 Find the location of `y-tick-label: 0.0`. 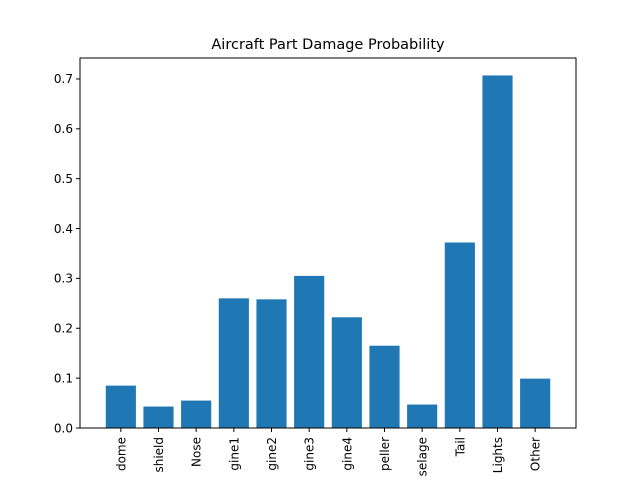

y-tick-label: 0.0 is located at coordinates (63, 428).